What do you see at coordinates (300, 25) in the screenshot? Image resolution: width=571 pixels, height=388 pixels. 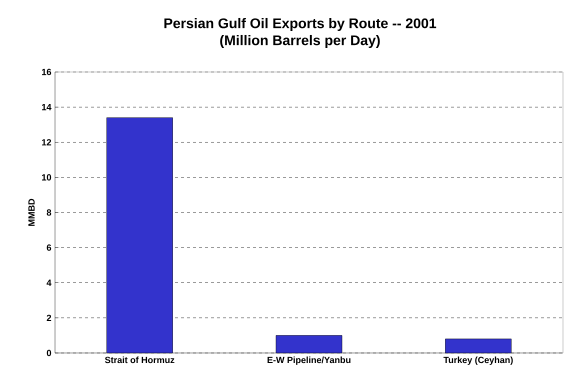 I see `chart-title: Persian Gulf Oil Exports by Route -- 2001` at bounding box center [300, 25].